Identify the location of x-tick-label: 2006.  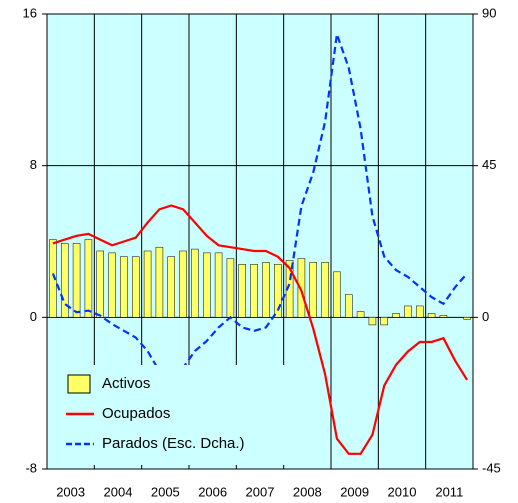
(212, 491).